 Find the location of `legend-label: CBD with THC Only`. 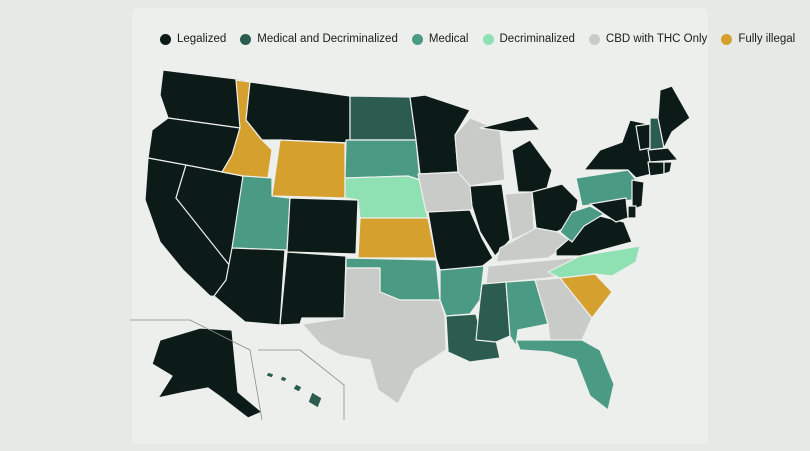

legend-label: CBD with THC Only is located at coordinates (656, 39).